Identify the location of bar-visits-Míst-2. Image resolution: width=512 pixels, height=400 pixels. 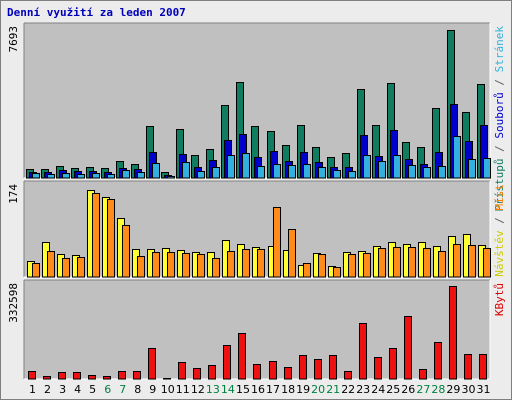
(51, 264).